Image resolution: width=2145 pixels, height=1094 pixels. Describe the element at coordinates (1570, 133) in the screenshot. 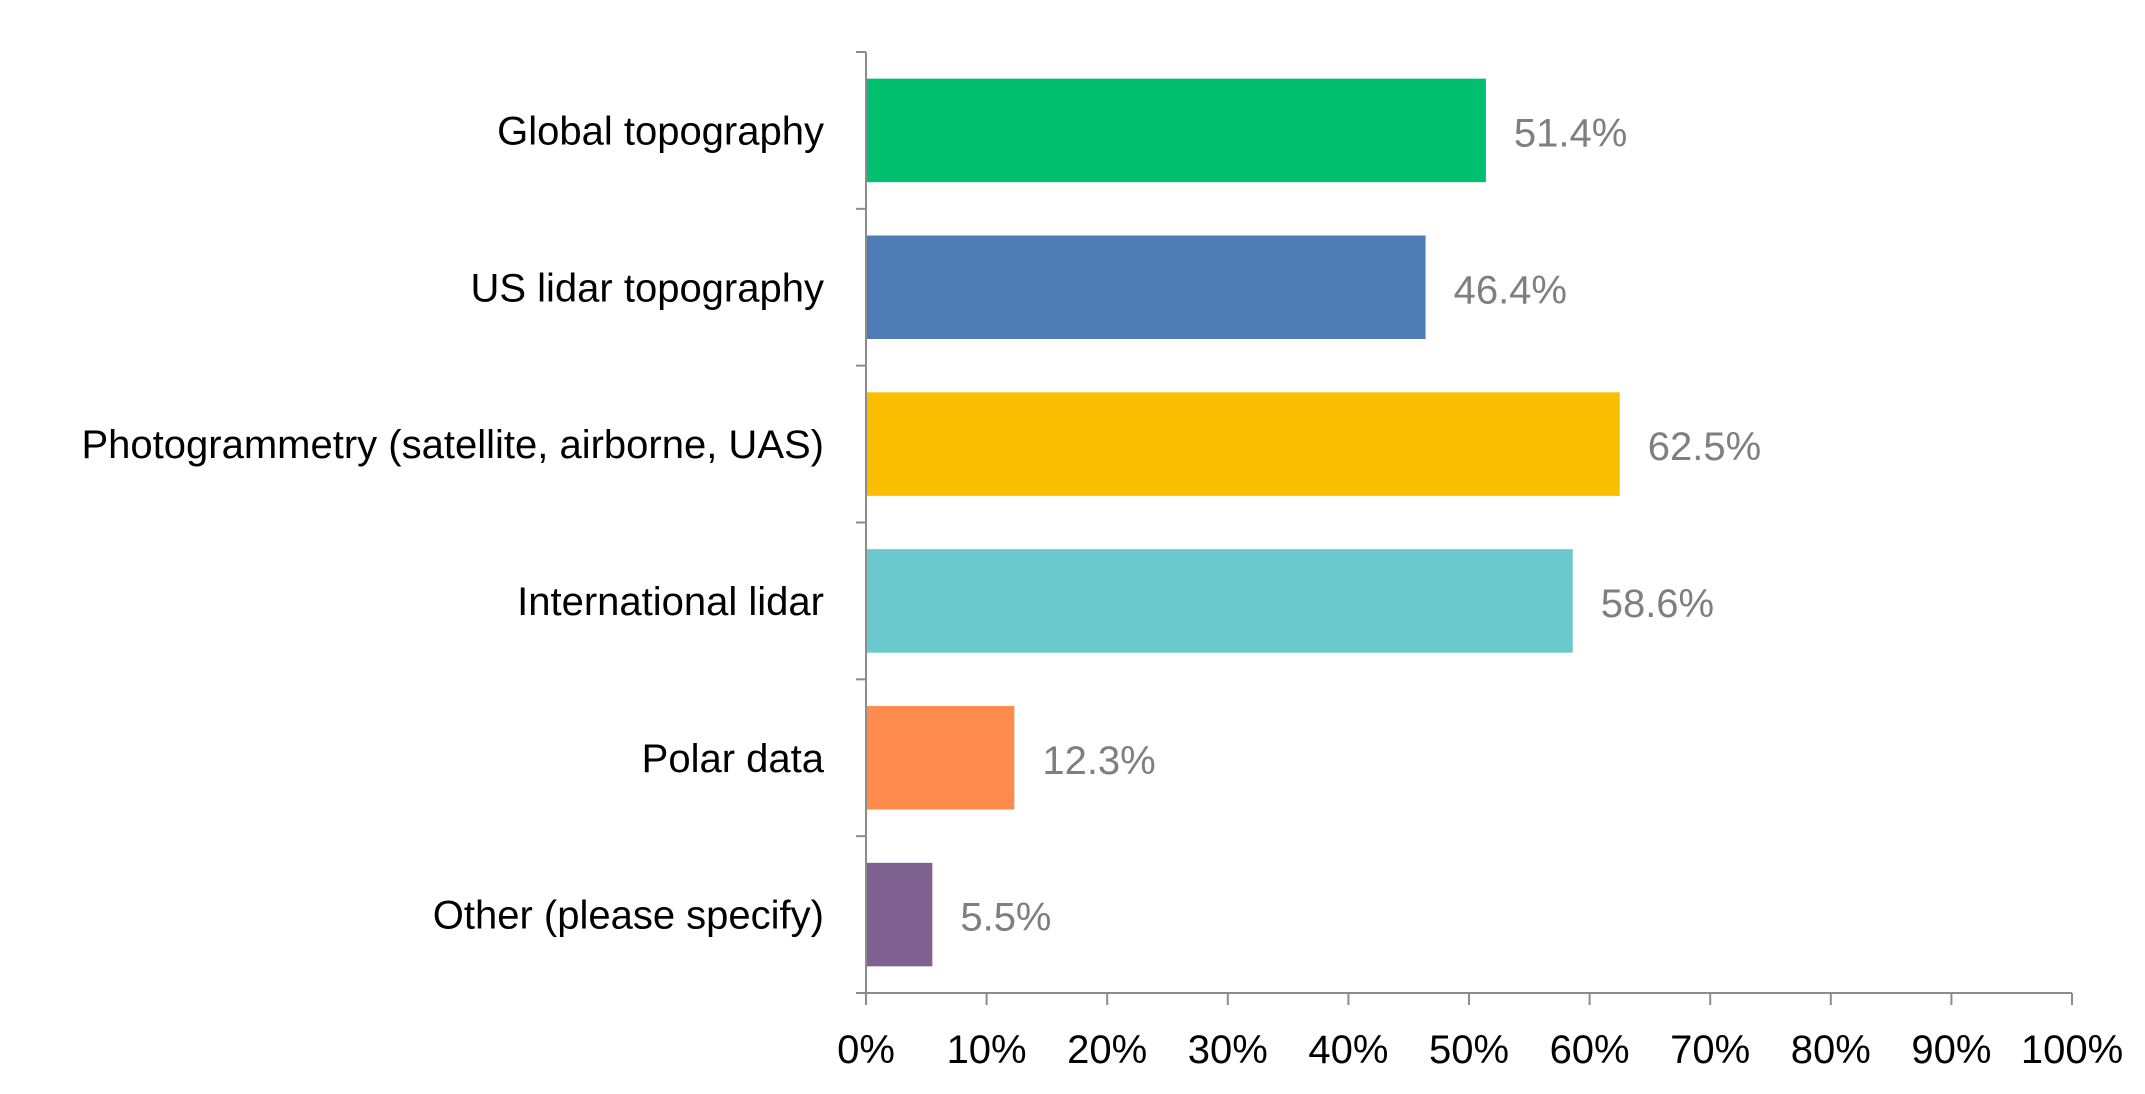

I see `data-label: 51.4%` at that location.